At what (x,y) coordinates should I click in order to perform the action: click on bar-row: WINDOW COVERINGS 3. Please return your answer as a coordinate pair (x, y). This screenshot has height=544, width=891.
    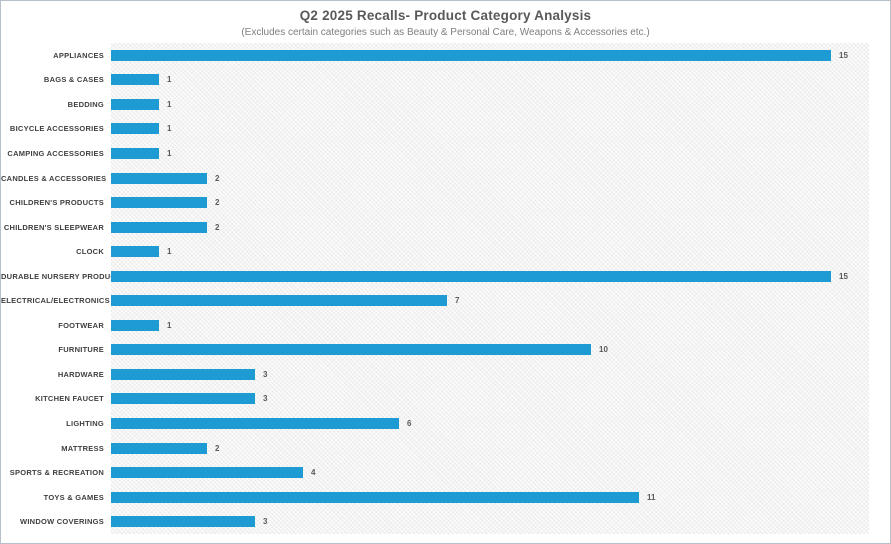
    Looking at the image, I should click on (435, 521).